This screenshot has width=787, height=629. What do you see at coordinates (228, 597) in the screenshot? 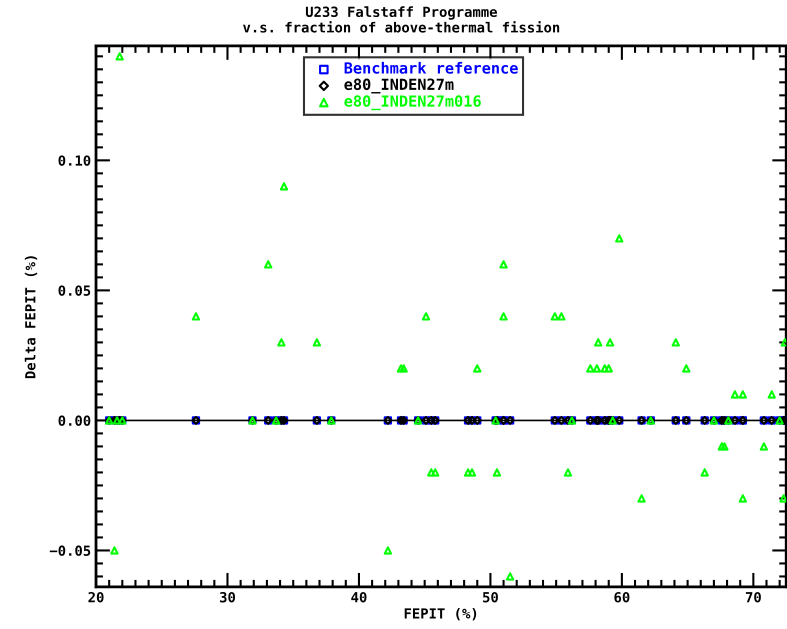
I see `x-tick-label: 30` at bounding box center [228, 597].